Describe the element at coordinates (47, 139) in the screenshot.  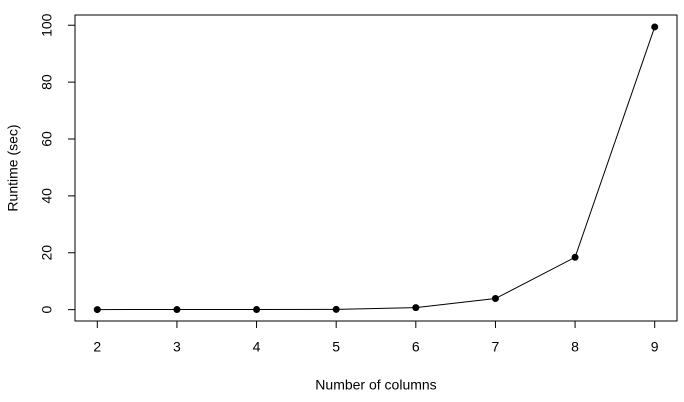
I see `y-tick-label: 60` at that location.